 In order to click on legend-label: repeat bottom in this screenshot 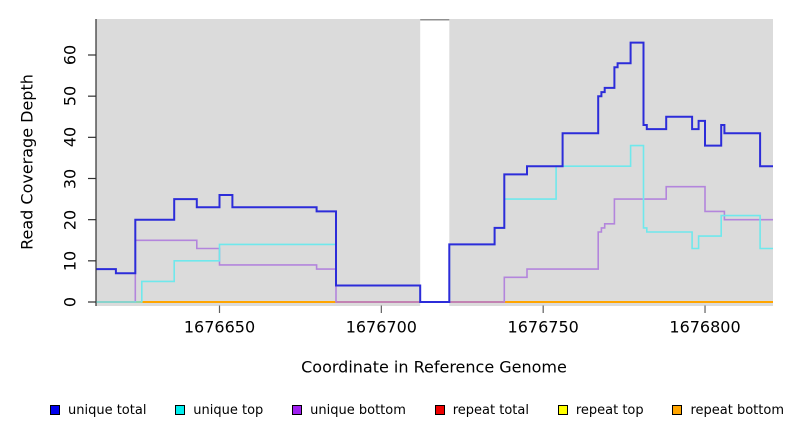, I will do `click(737, 410)`.